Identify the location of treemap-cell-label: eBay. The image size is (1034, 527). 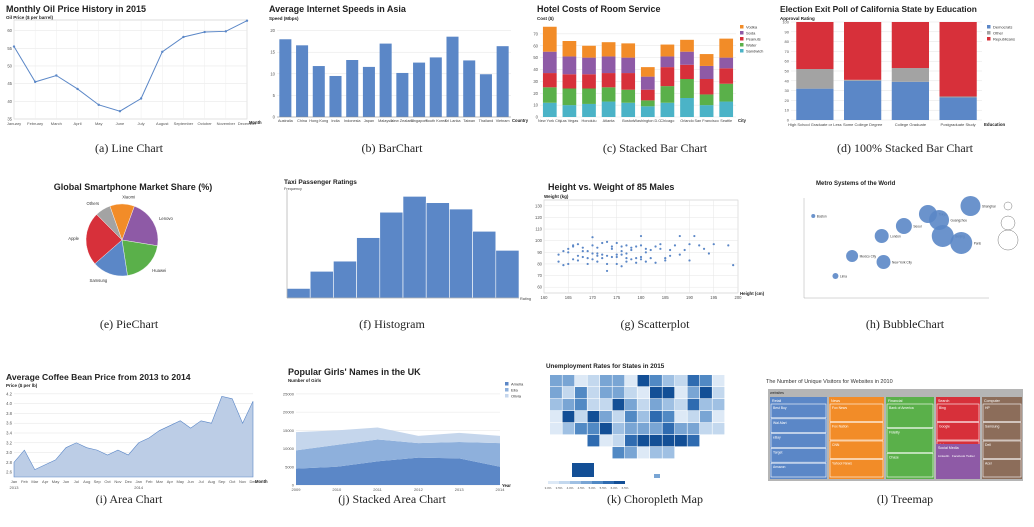
(777, 438).